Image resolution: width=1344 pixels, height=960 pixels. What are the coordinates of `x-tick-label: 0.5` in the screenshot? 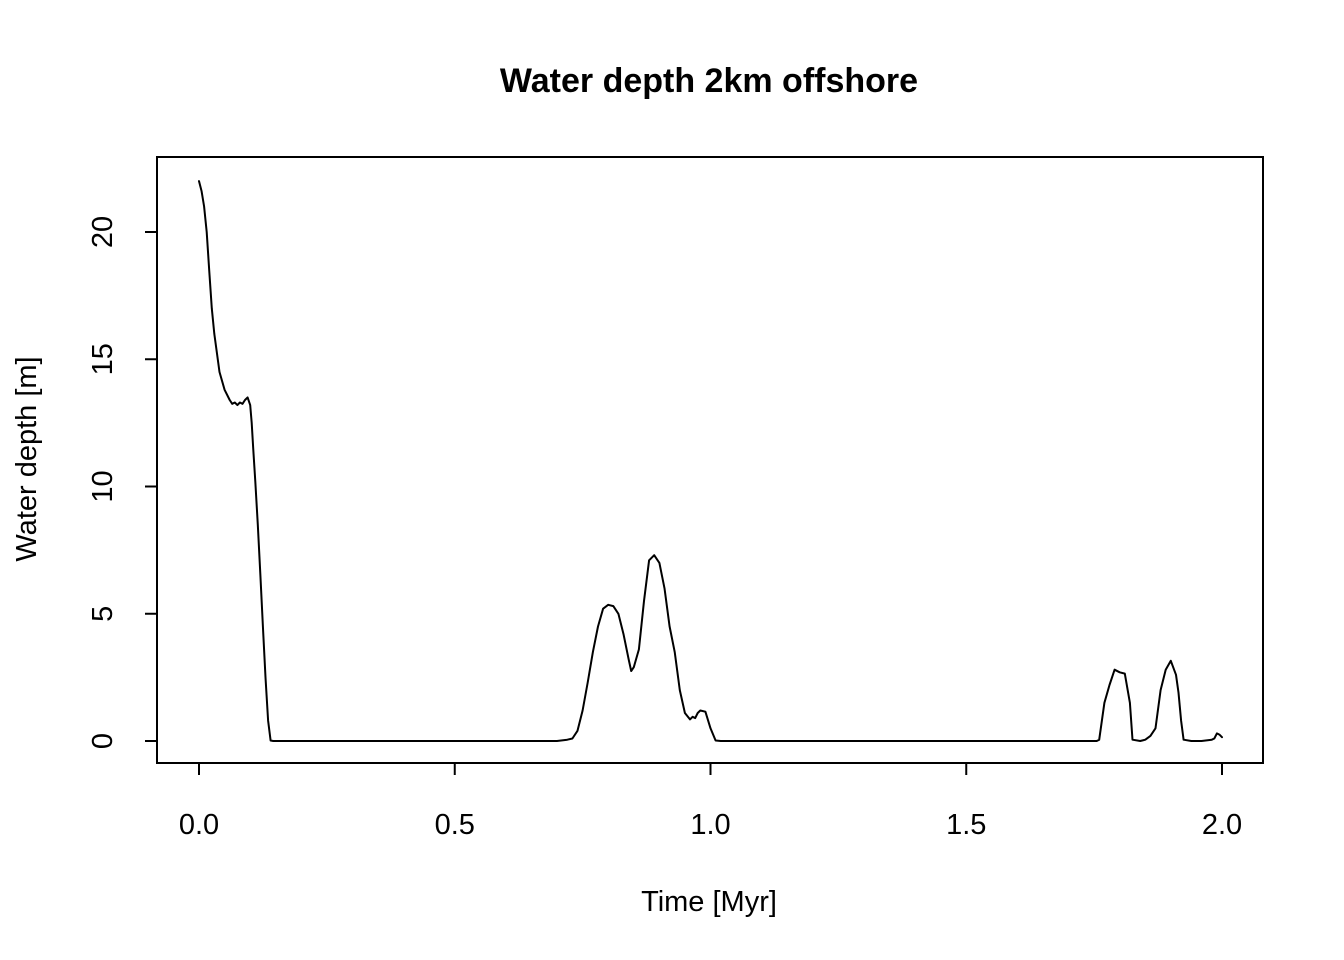 It's located at (455, 825).